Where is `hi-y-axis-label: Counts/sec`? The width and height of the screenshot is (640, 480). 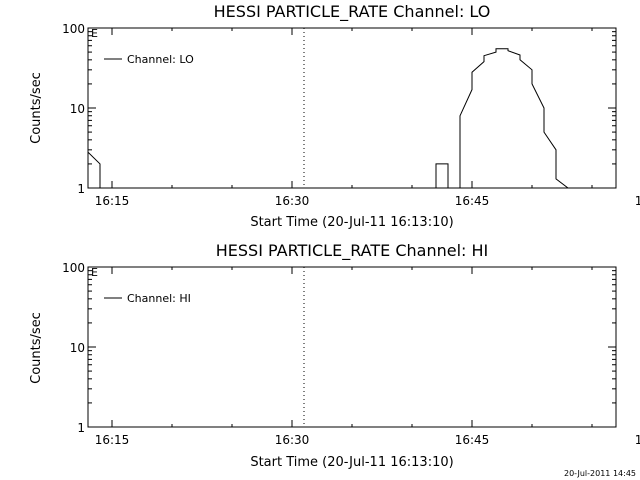 hi-y-axis-label: Counts/sec is located at coordinates (36, 348).